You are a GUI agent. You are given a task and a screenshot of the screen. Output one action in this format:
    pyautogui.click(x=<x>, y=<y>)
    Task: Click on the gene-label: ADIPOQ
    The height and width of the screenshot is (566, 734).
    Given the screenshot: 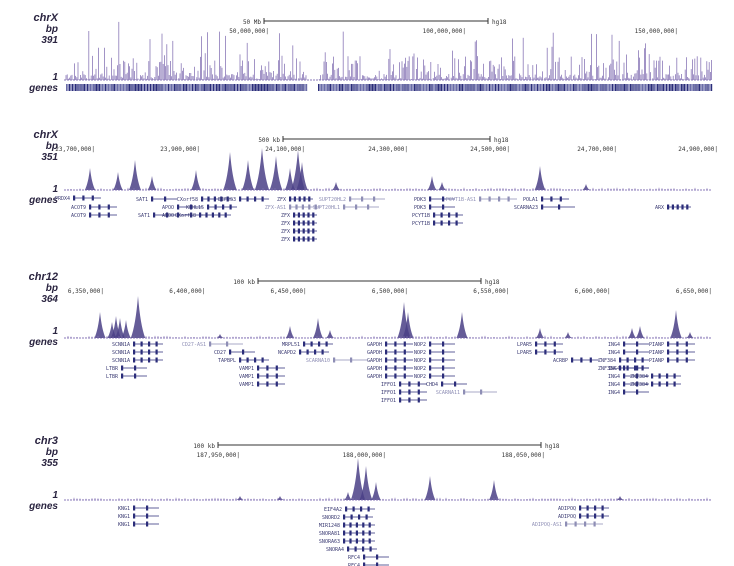 What is the action you would take?
    pyautogui.click(x=567, y=517)
    